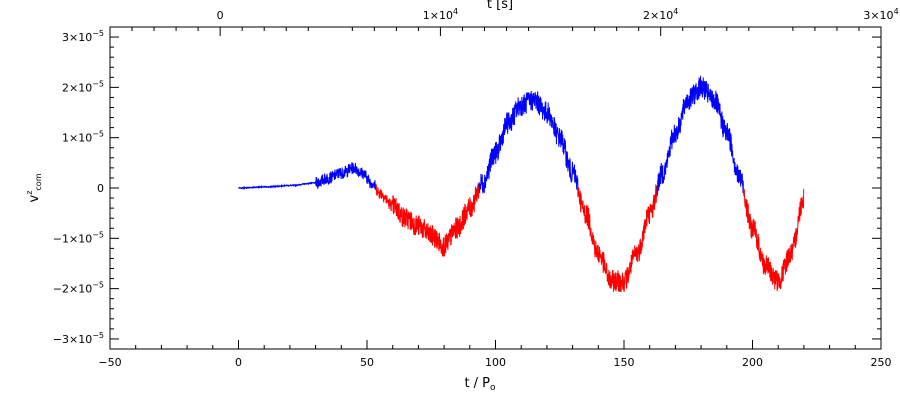 This screenshot has height=400, width=900. I want to click on y-tick-label-mantissa: 3×10, so click(77, 37).